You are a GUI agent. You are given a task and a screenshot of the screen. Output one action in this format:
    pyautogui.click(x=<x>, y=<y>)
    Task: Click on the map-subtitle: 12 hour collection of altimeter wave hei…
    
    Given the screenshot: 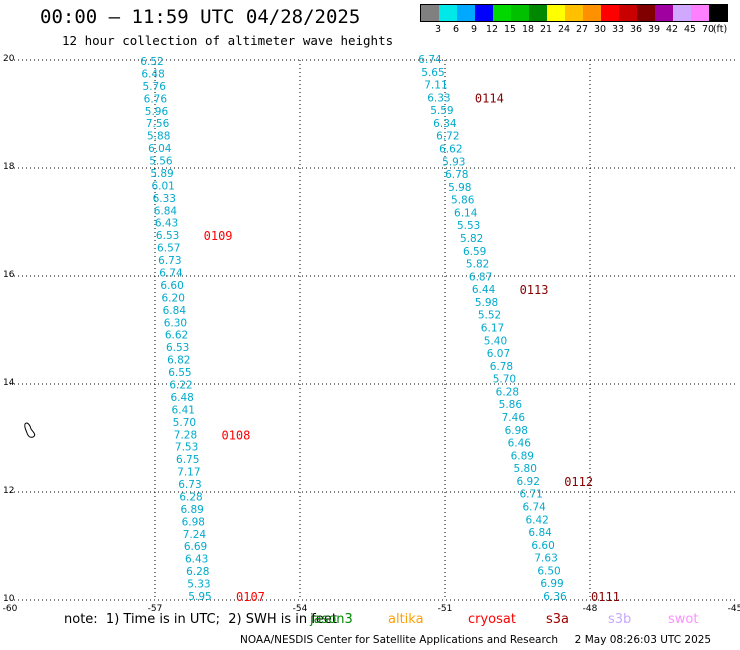 What is the action you would take?
    pyautogui.click(x=228, y=40)
    